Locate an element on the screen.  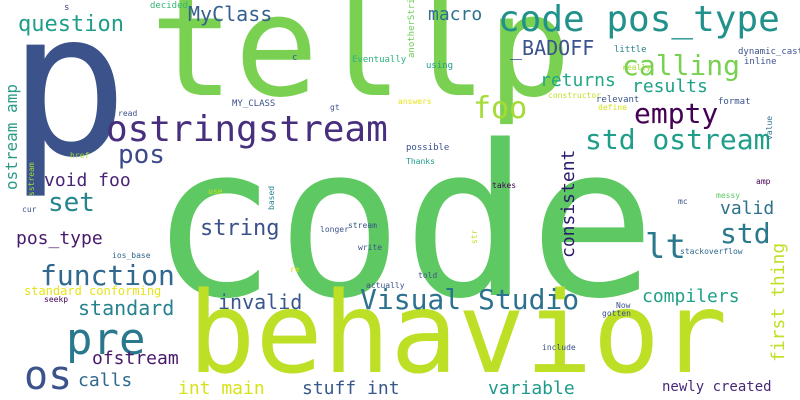
word-string: string is located at coordinates (240, 228).